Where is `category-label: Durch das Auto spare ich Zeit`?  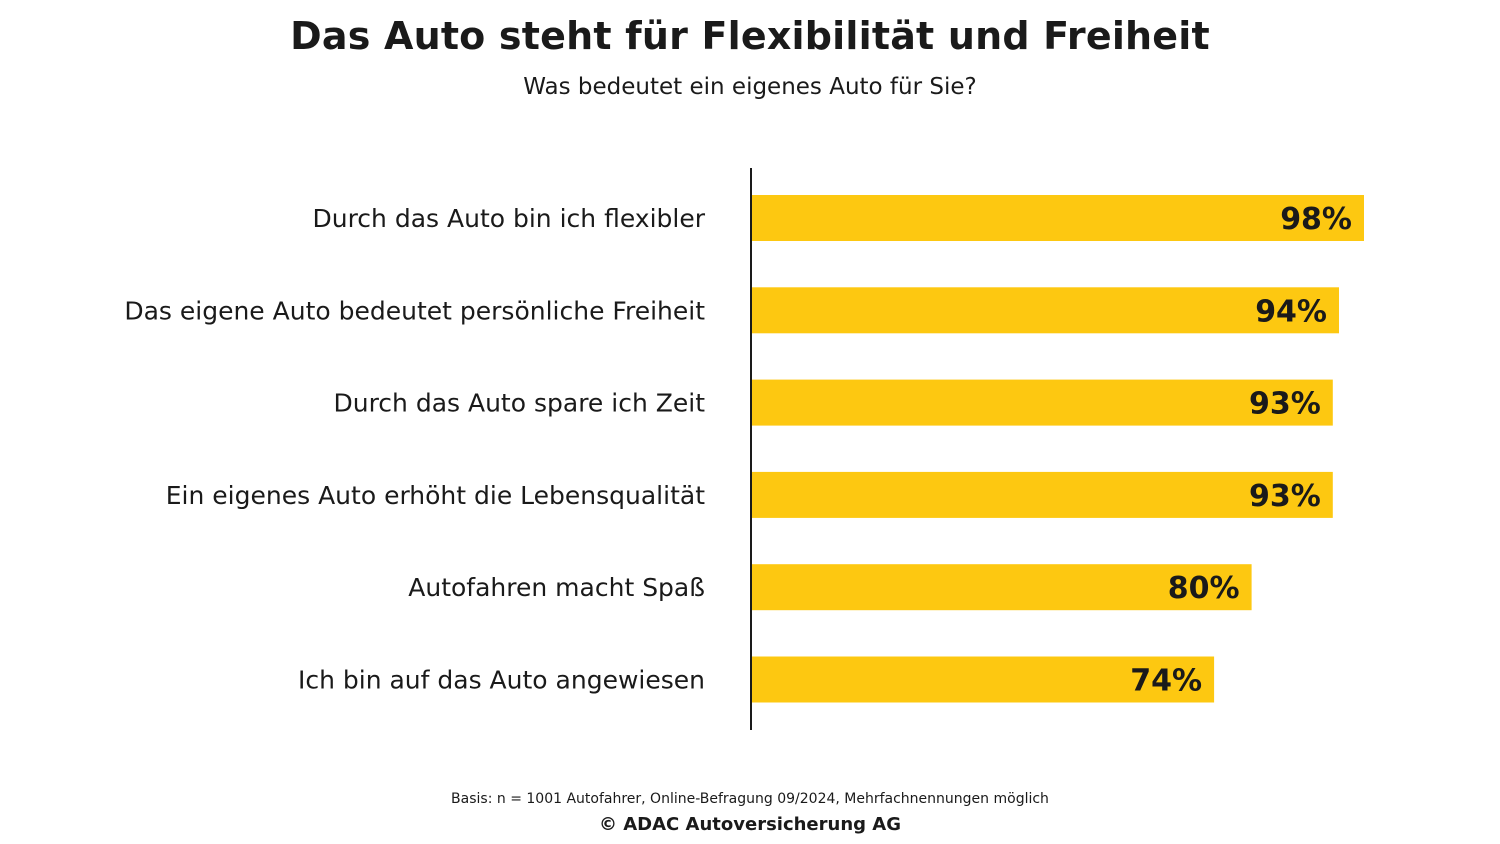
category-label: Durch das Auto spare ich Zeit is located at coordinates (519, 403).